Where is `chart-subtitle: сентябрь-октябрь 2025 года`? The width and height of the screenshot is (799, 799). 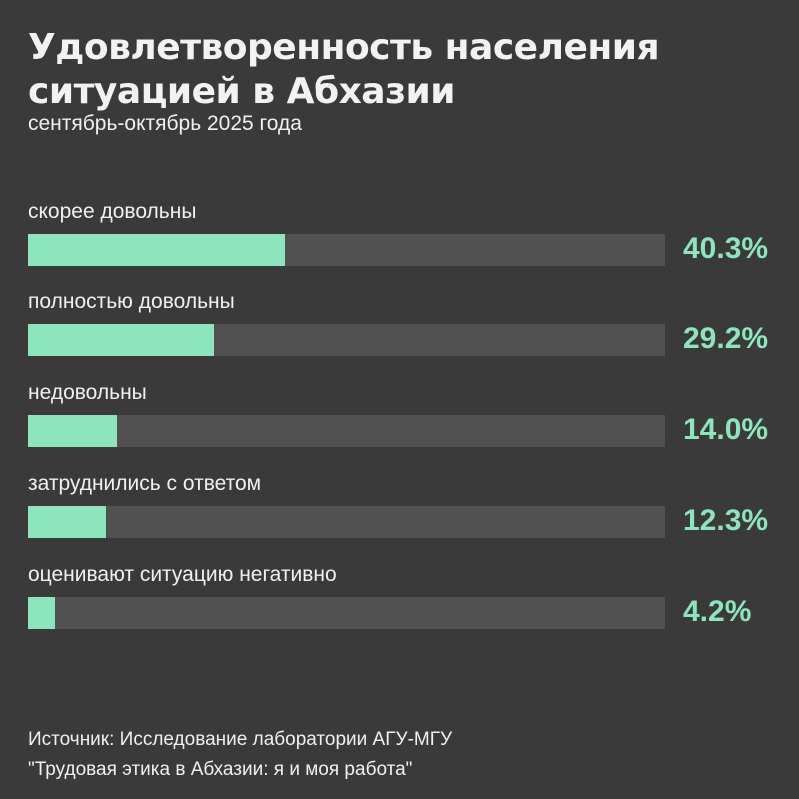 chart-subtitle: сентябрь-октябрь 2025 года is located at coordinates (165, 123).